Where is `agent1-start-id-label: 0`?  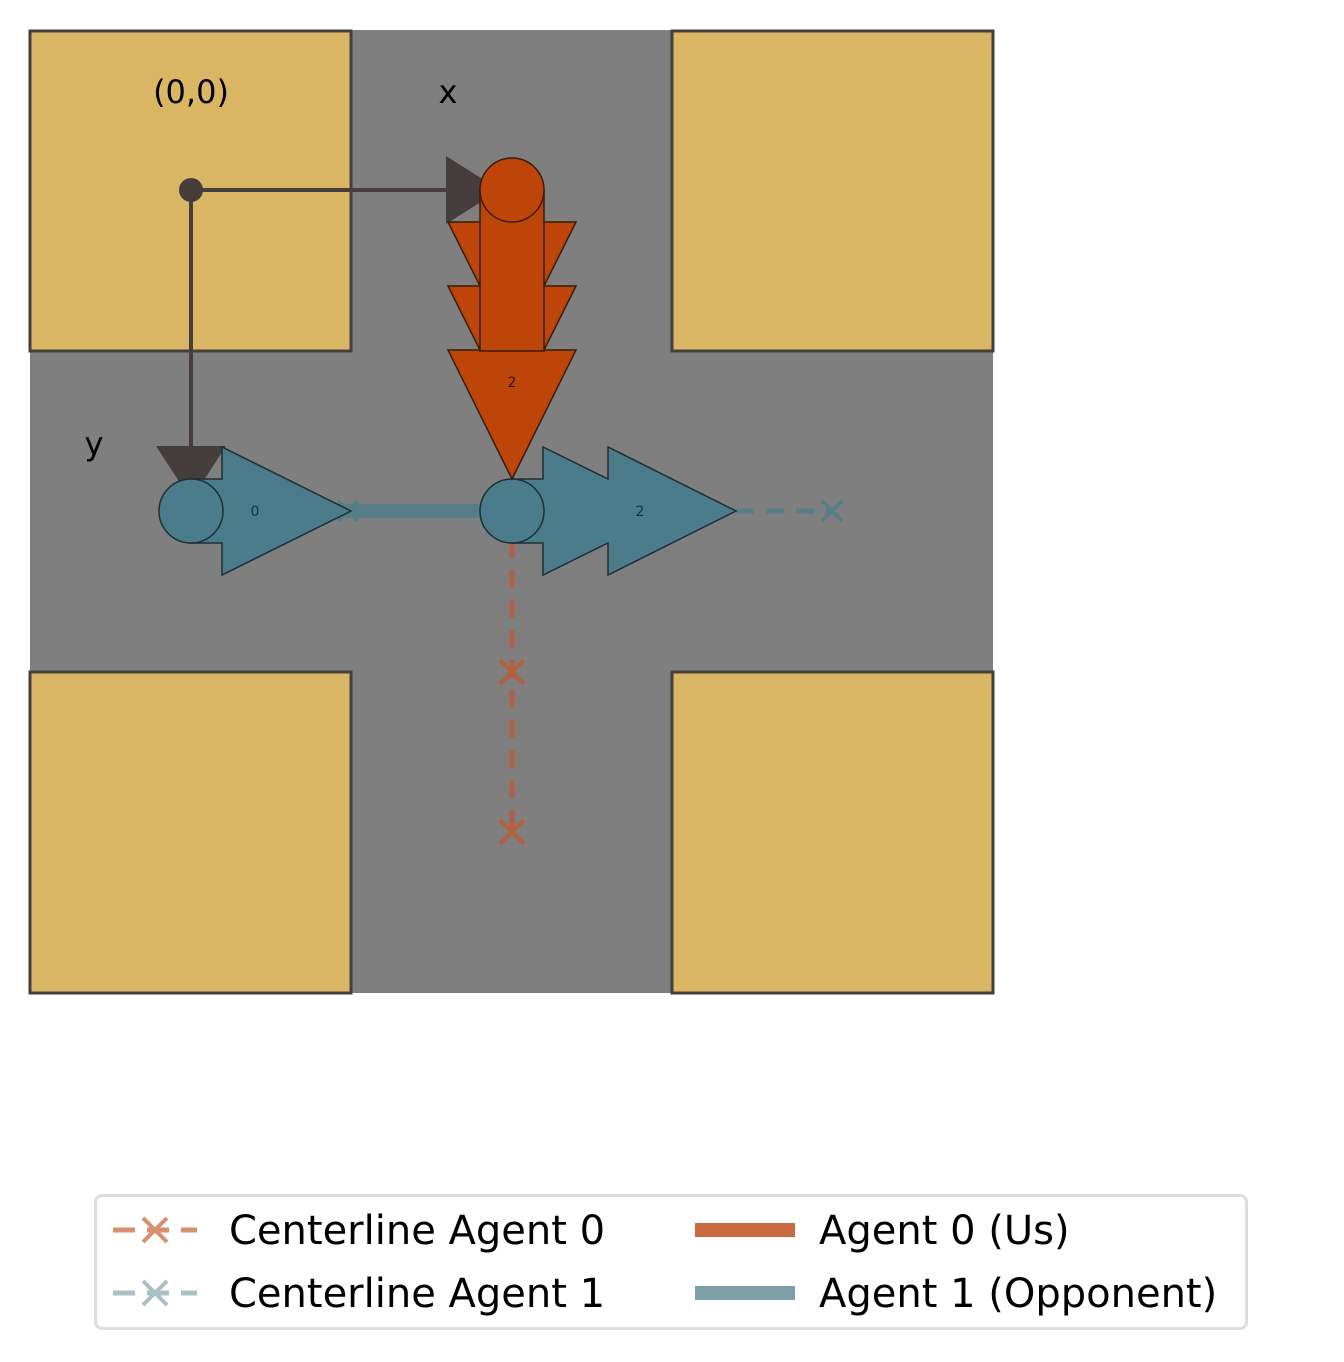
agent1-start-id-label: 0 is located at coordinates (255, 512).